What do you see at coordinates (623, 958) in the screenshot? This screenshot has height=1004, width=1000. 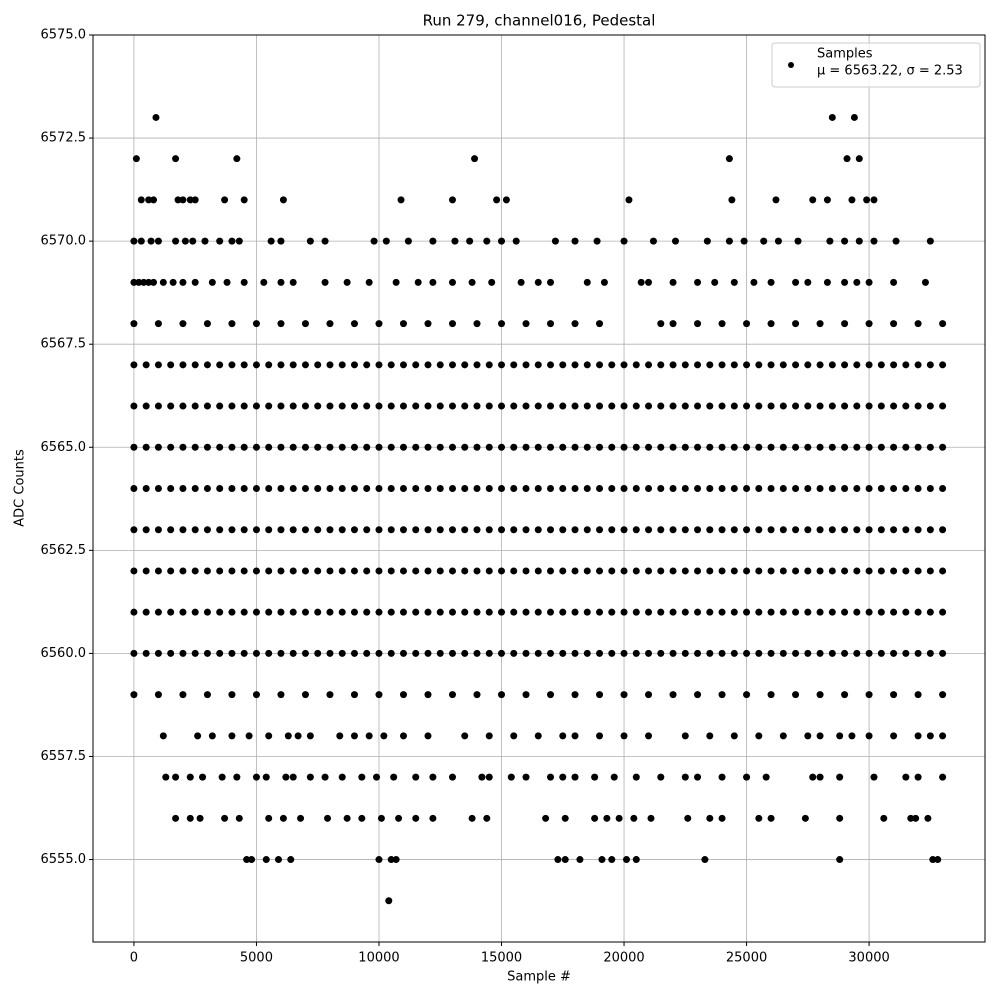 I see `x-tick-label: 20000` at bounding box center [623, 958].